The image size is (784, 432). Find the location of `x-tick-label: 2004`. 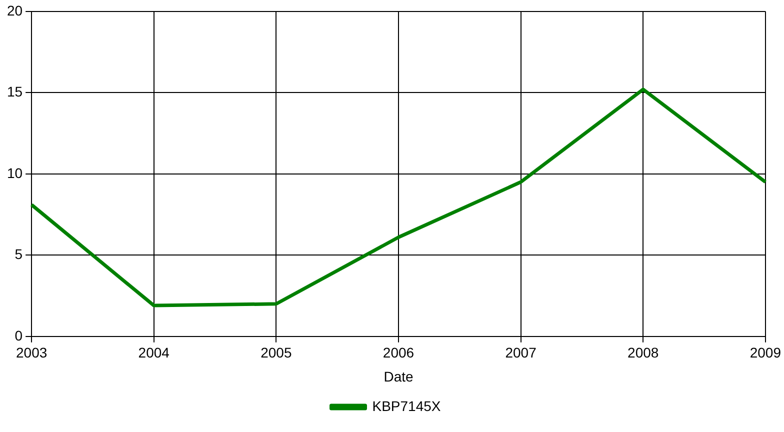

x-tick-label: 2004 is located at coordinates (154, 352).